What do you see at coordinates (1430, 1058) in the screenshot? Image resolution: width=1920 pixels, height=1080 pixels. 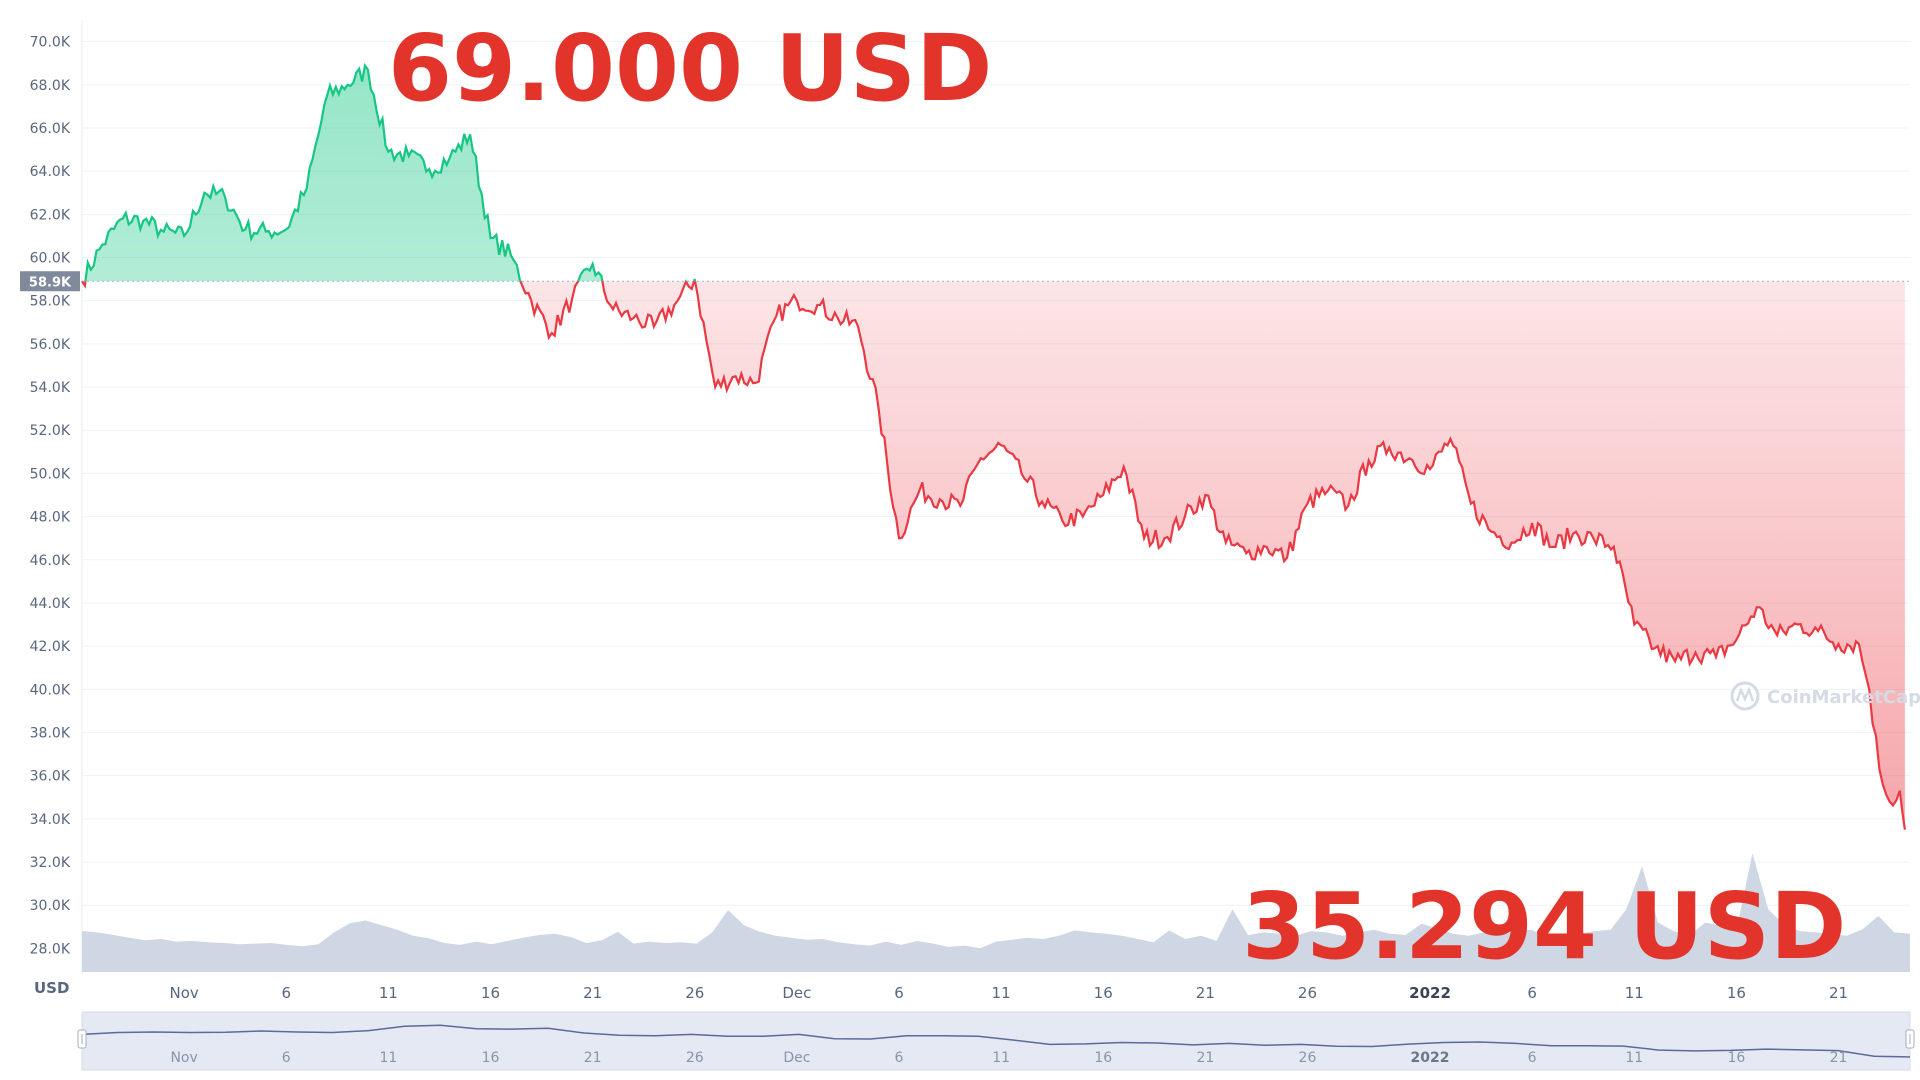 I see `navigator-tick-label: 2022` at bounding box center [1430, 1058].